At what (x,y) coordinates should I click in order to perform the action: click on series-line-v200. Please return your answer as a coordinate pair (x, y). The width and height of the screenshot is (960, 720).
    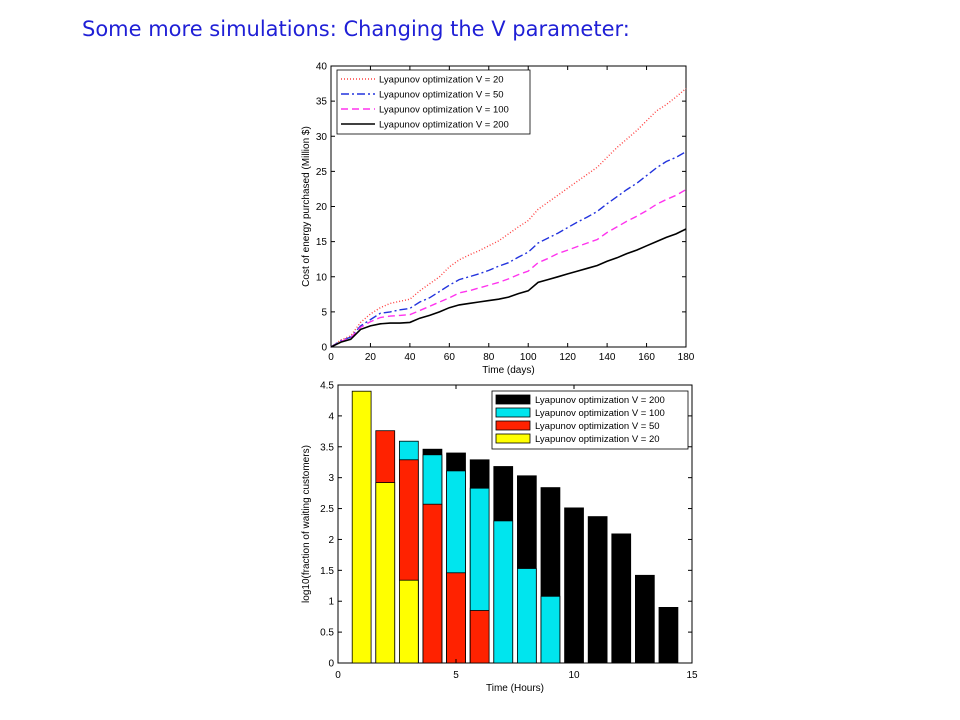
    Looking at the image, I should click on (508, 288).